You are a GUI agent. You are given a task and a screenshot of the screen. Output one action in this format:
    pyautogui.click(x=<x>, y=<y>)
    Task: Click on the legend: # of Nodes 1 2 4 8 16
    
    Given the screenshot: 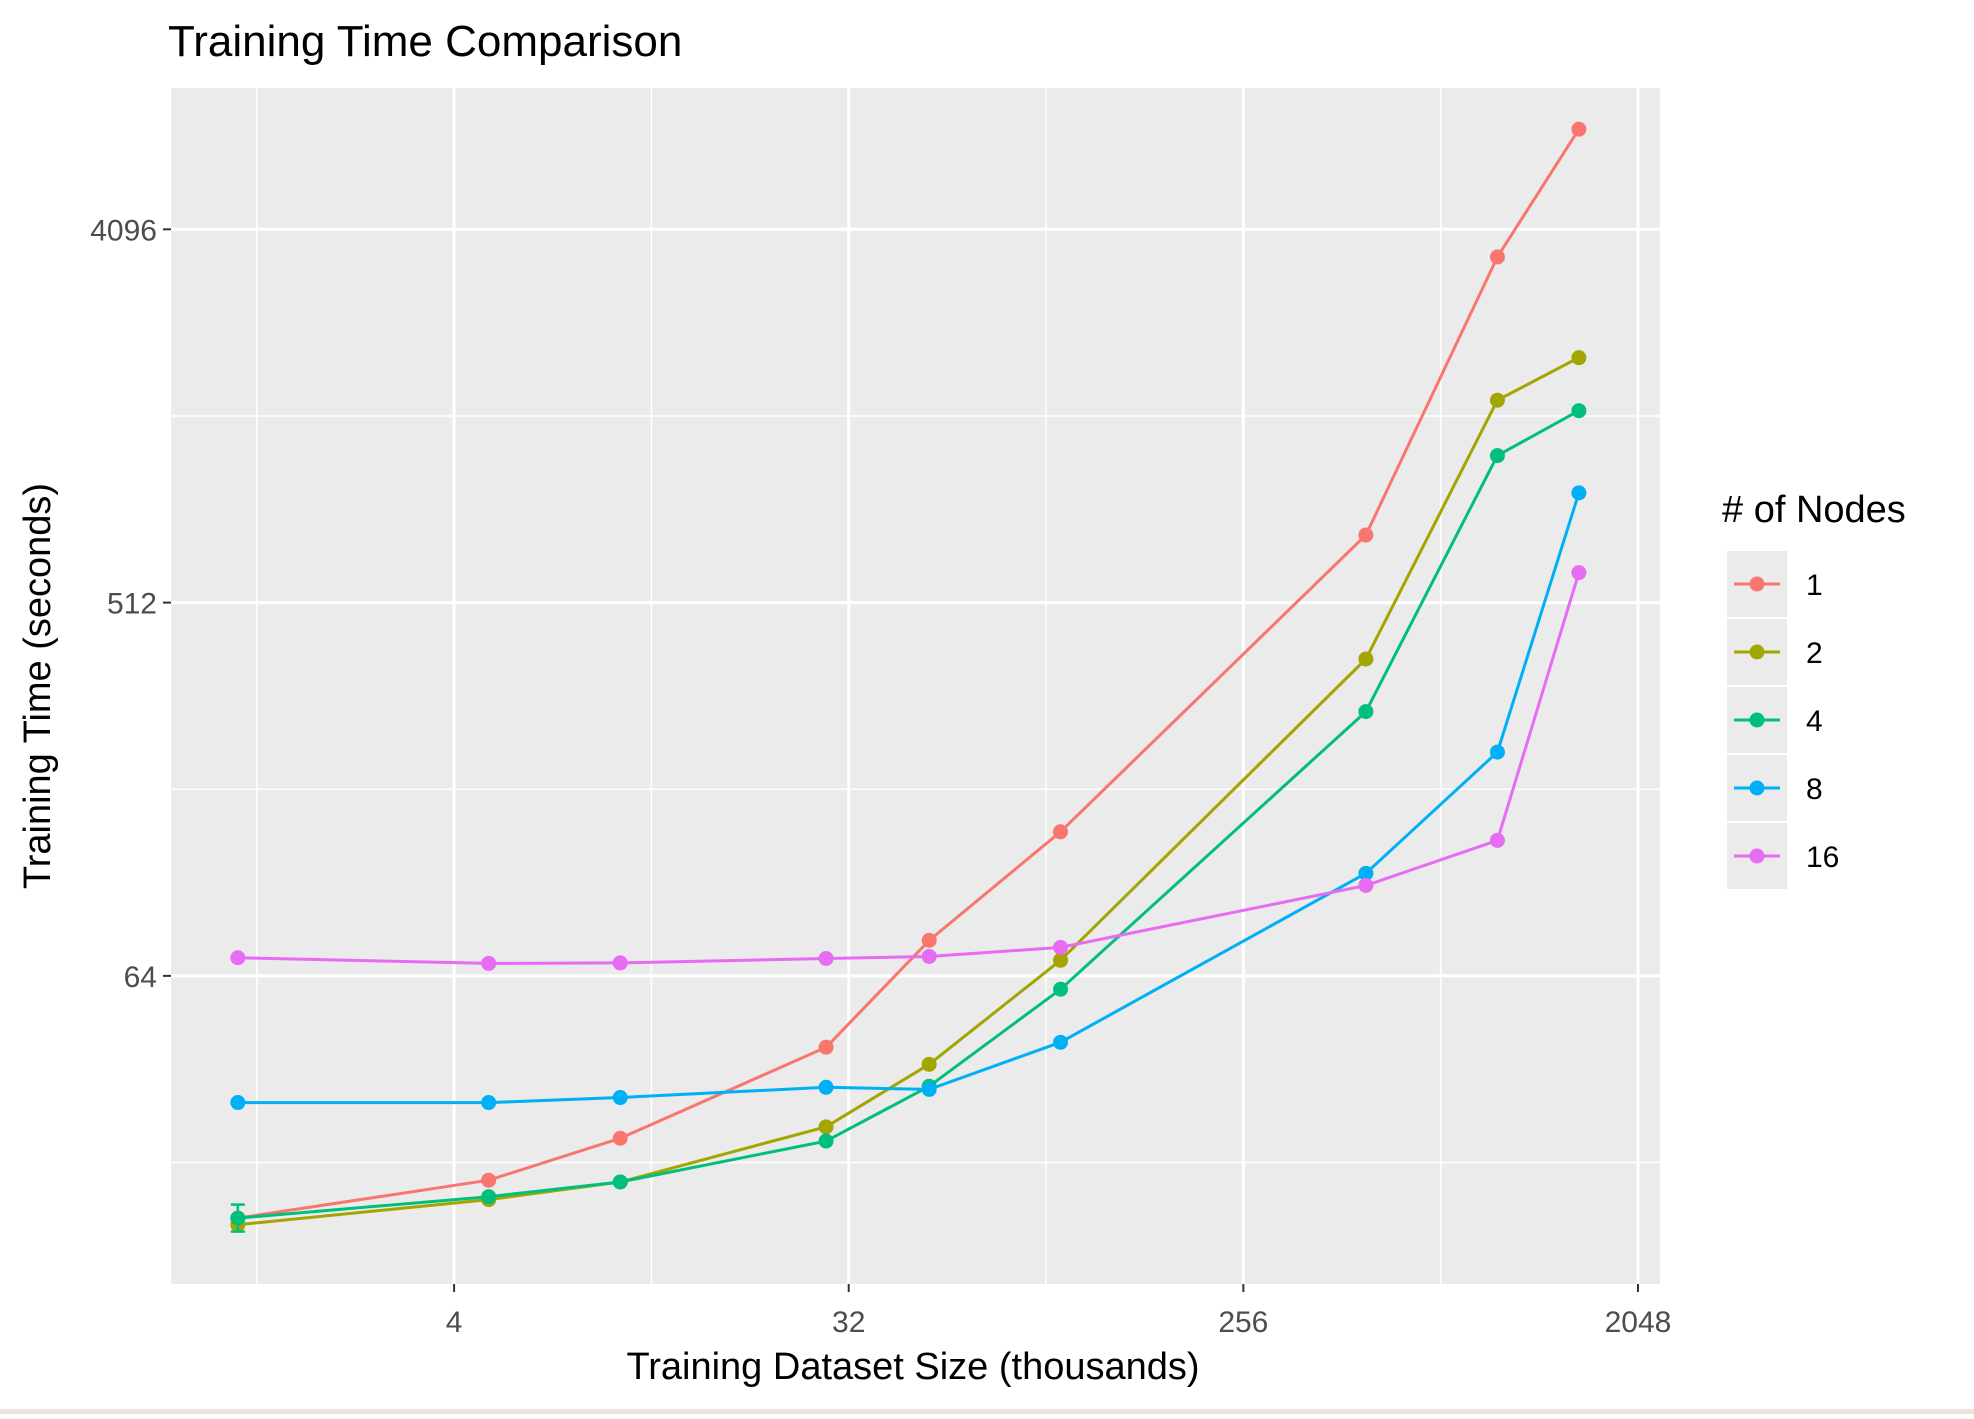 What is the action you would take?
    pyautogui.click(x=1814, y=690)
    